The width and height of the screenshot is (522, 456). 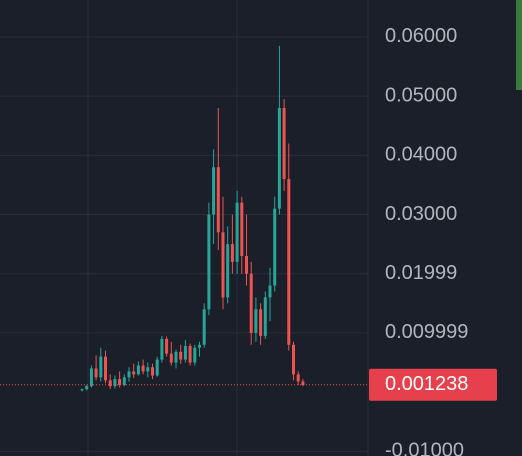 What do you see at coordinates (424, 448) in the screenshot?
I see `y-tick-label: -0.01000` at bounding box center [424, 448].